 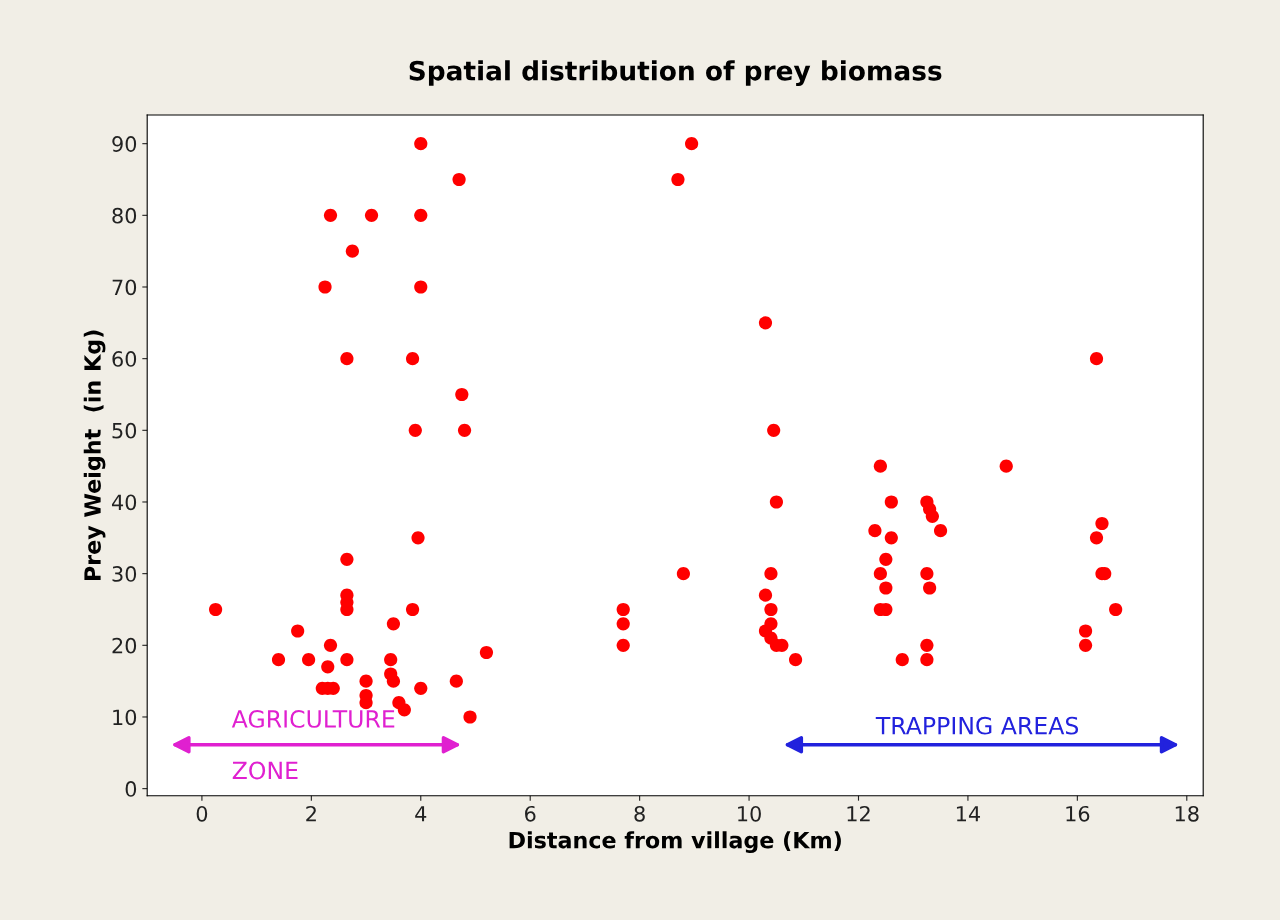 I want to click on x-tick-label: 4, so click(x=421, y=814).